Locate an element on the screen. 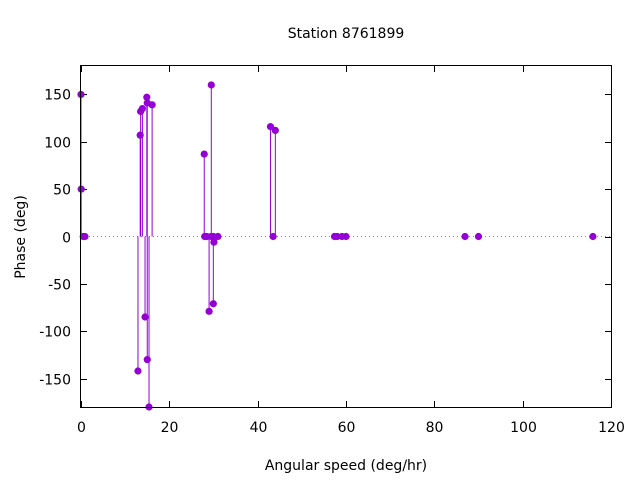  x-tick-label: 80 is located at coordinates (435, 428).